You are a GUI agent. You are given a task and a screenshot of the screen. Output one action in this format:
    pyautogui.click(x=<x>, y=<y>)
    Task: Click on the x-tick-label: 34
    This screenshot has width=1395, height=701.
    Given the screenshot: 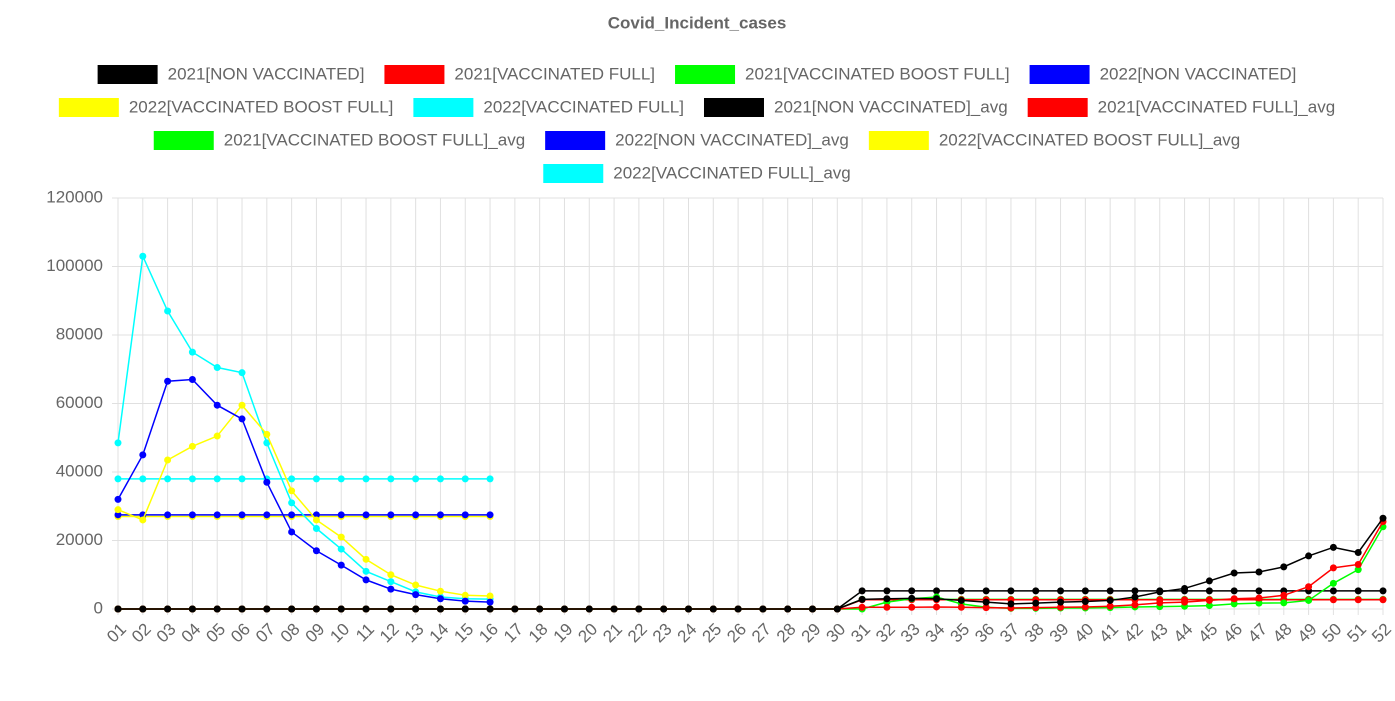 What is the action you would take?
    pyautogui.click(x=935, y=633)
    